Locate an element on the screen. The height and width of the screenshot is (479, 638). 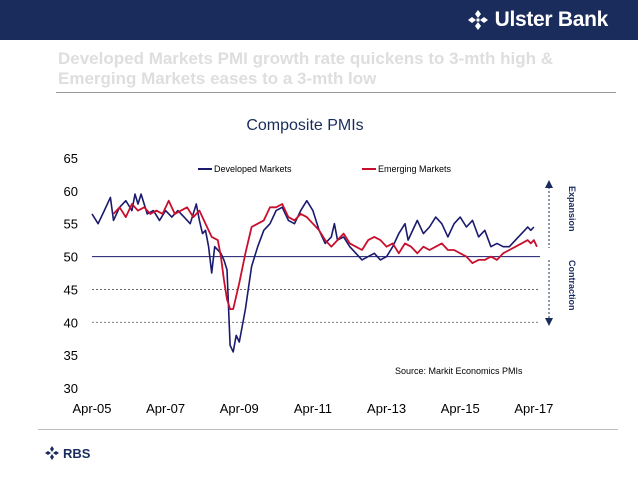
y-tick-label: 40 is located at coordinates (71, 322).